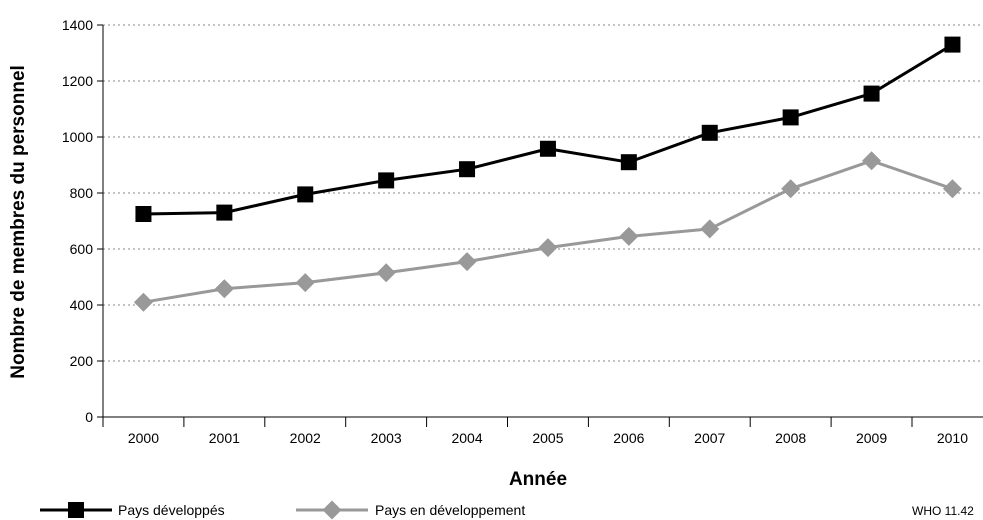 The height and width of the screenshot is (520, 983). What do you see at coordinates (82, 193) in the screenshot?
I see `y-tick-label: 800` at bounding box center [82, 193].